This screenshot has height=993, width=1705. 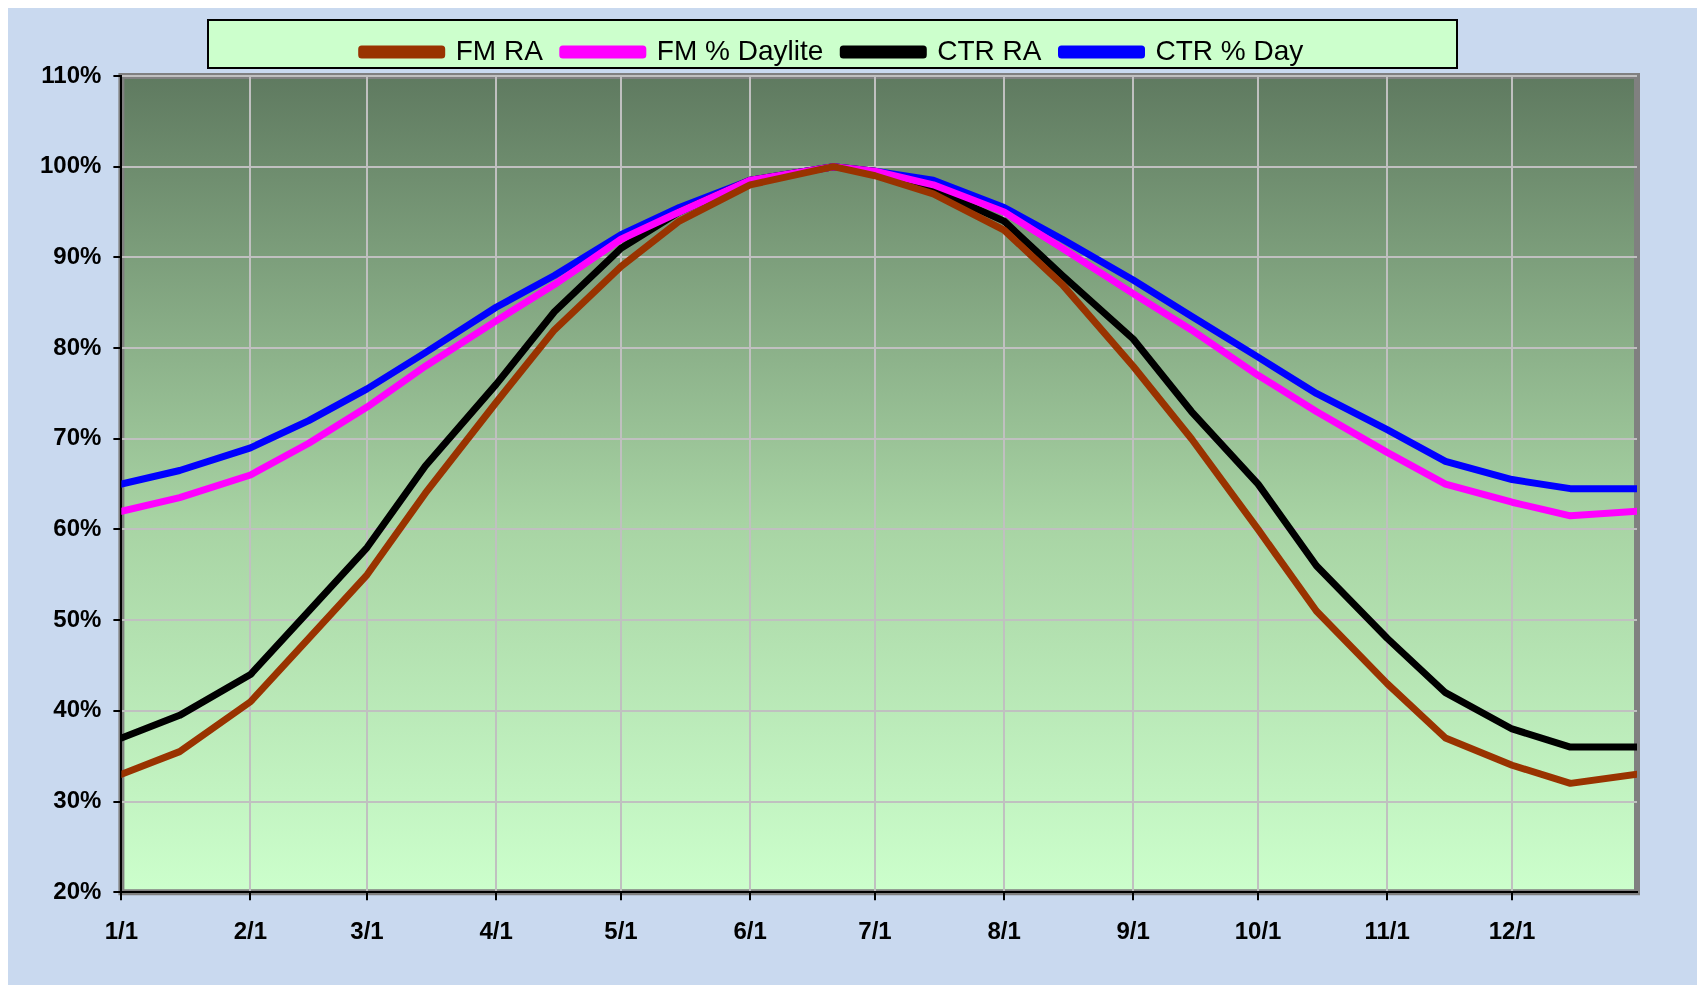 I want to click on x-tick-label: 10/1, so click(x=1258, y=931).